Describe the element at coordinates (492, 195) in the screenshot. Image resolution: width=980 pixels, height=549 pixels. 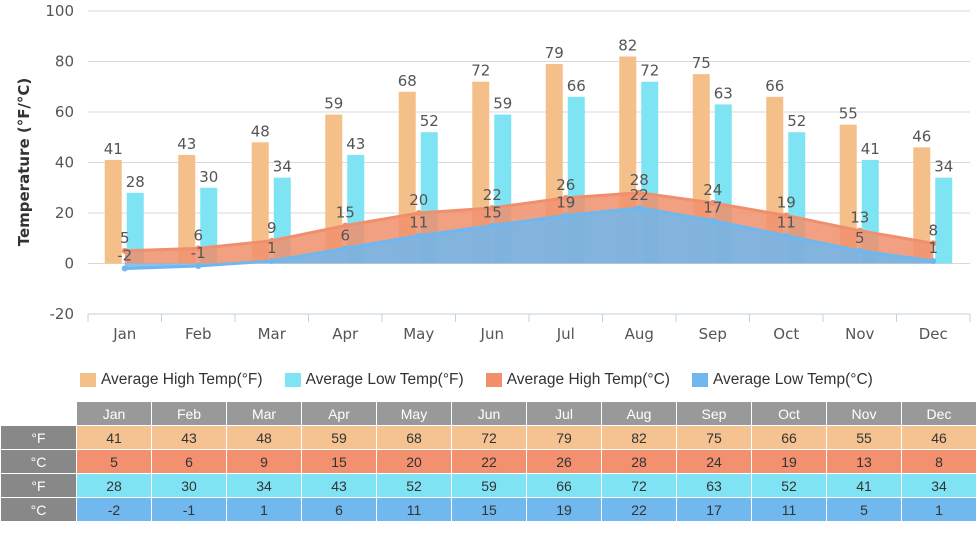
I see `data-label-high-c: 22` at that location.